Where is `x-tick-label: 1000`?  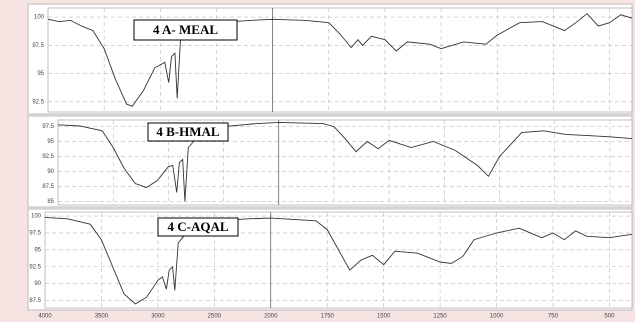 x-tick-label: 1000 is located at coordinates (497, 317).